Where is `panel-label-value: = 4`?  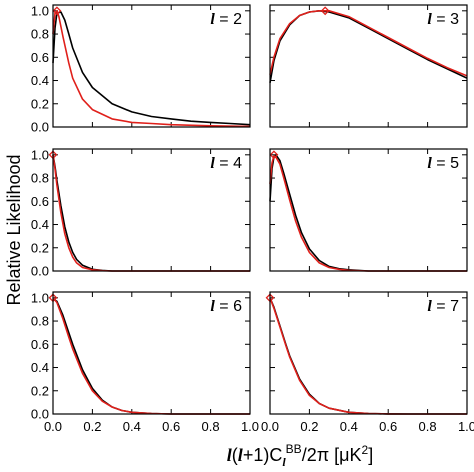 panel-label-value: = 4 is located at coordinates (228, 163).